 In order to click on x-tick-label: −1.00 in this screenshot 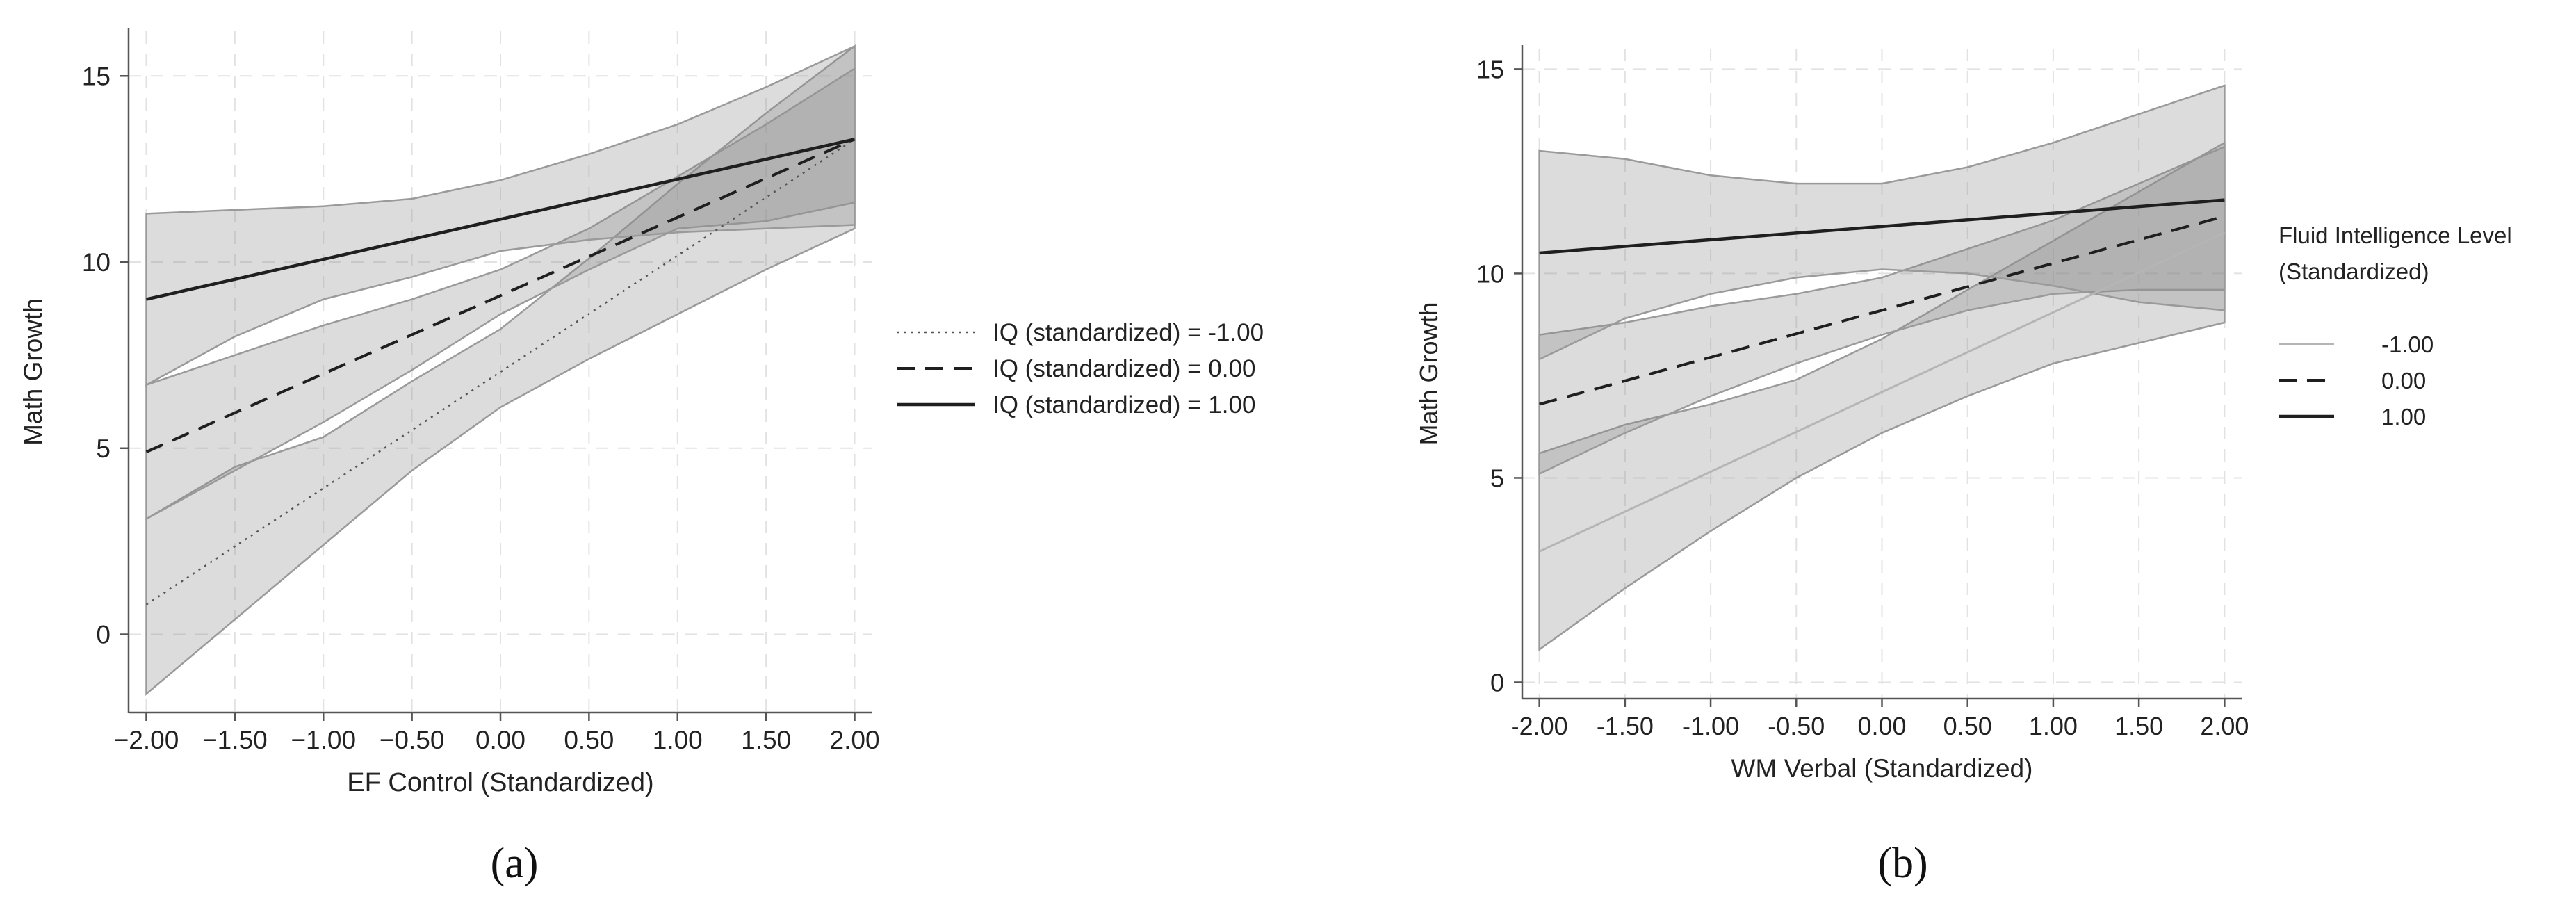, I will do `click(323, 740)`.